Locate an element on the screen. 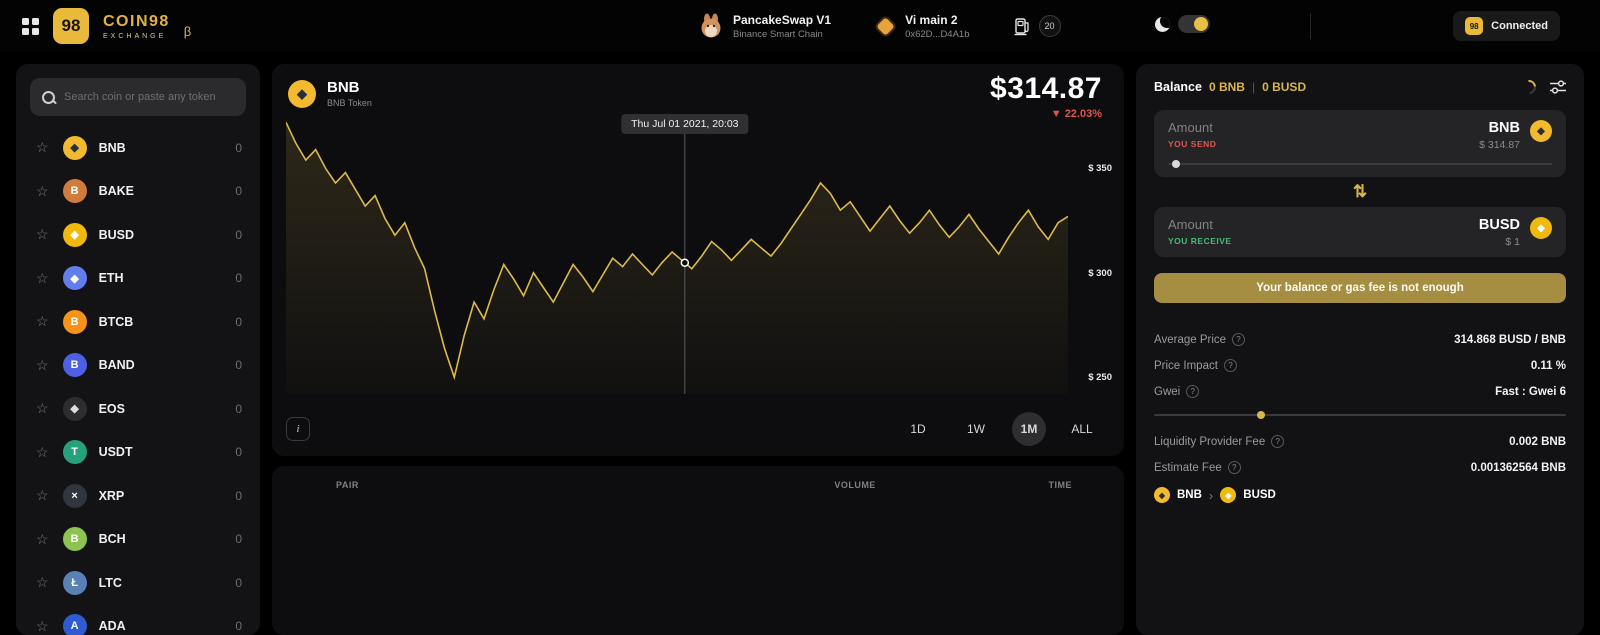 Image resolution: width=1600 pixels, height=635 pixels. dex-network: Binance Smart Chain is located at coordinates (778, 34).